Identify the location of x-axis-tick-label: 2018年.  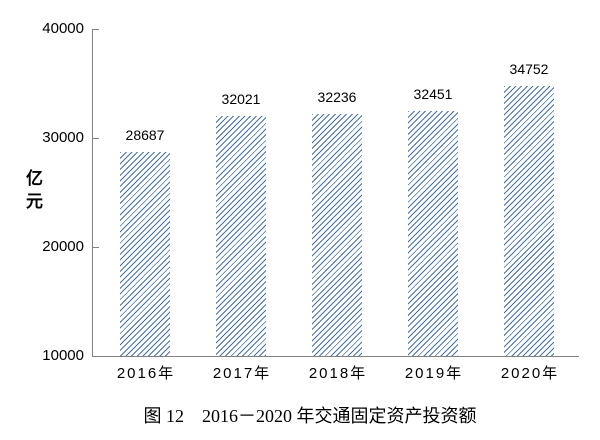
(338, 373).